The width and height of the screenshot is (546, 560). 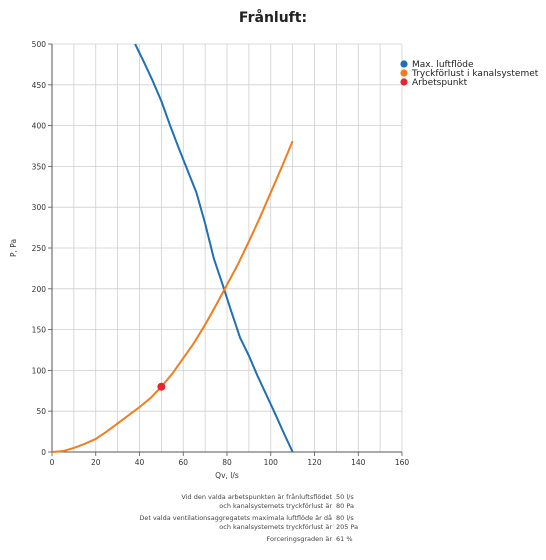 I want to click on x-tick-label: 20, so click(x=96, y=462).